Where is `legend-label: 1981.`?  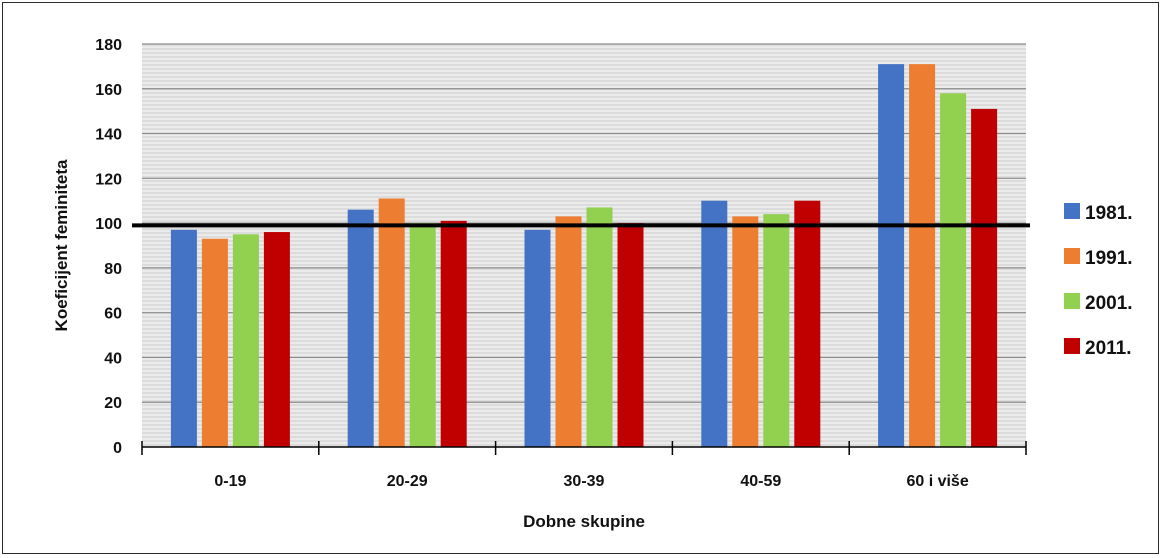 legend-label: 1981. is located at coordinates (1109, 213).